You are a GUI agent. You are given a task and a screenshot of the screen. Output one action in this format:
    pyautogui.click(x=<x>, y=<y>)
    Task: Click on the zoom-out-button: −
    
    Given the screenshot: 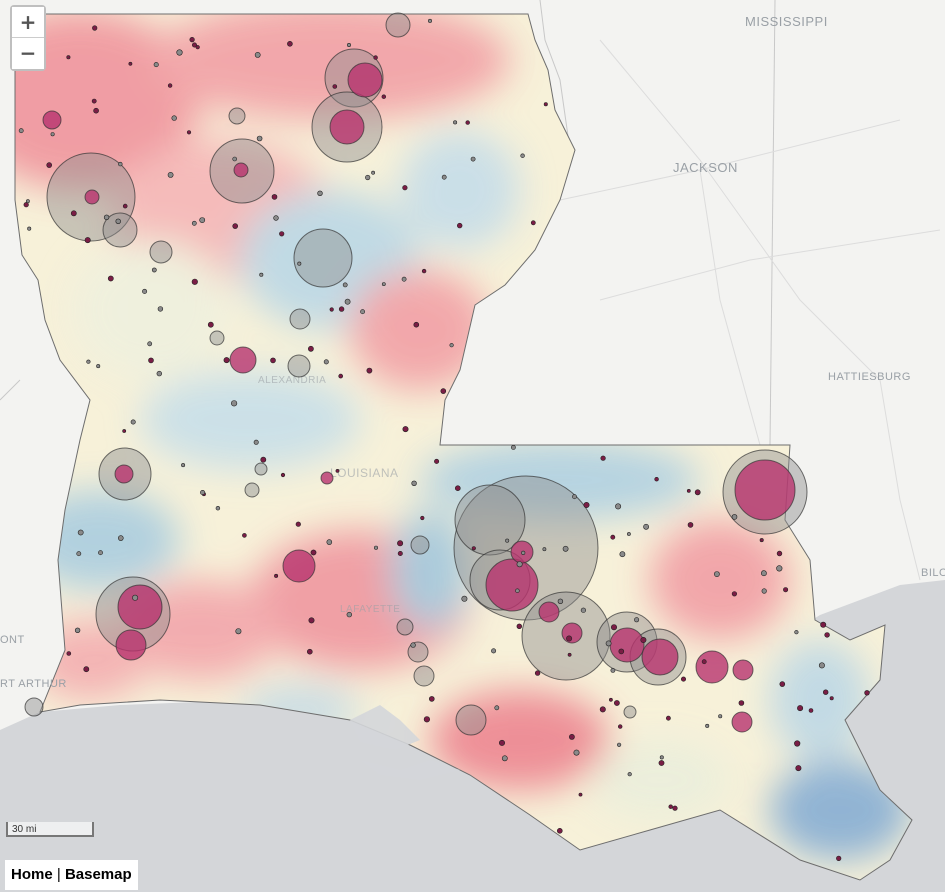 What is the action you would take?
    pyautogui.click(x=28, y=53)
    